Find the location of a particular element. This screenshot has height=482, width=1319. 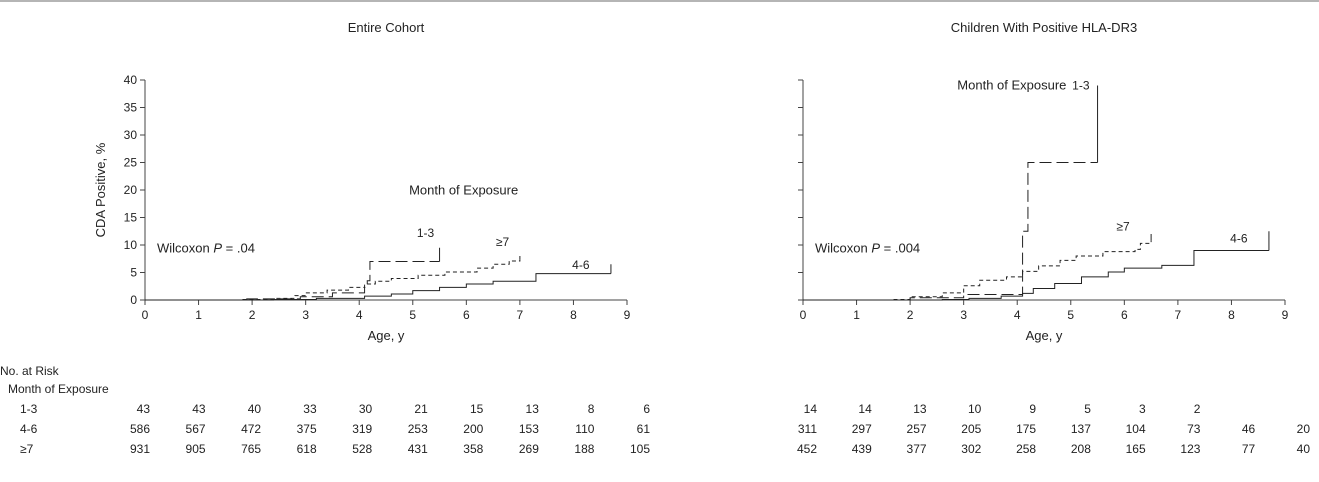

at-risk-cell: 319 is located at coordinates (362, 429).